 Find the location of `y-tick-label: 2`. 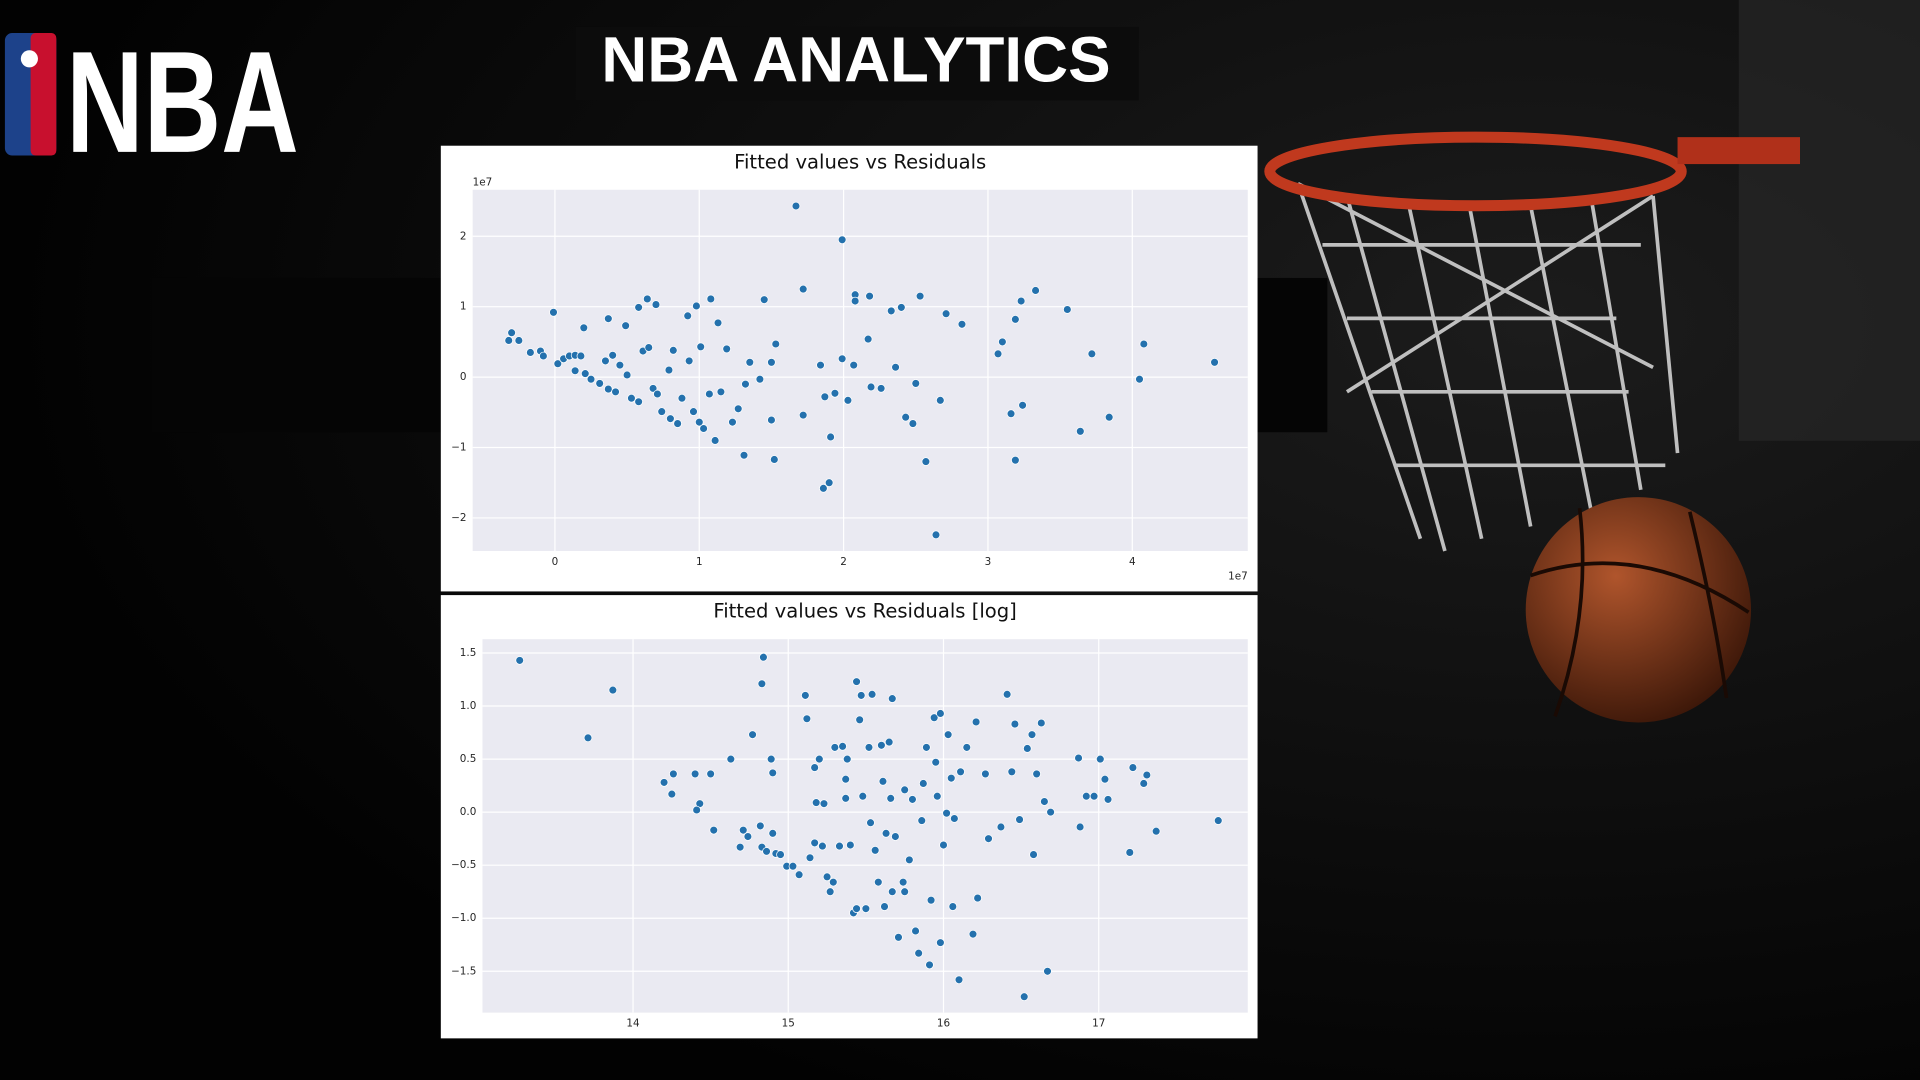

y-tick-label: 2 is located at coordinates (463, 236).